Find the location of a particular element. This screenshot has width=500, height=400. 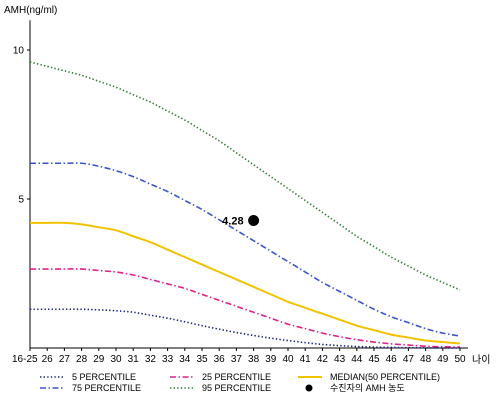

y-axis-label: AMH(ng/ml) is located at coordinates (30, 10).